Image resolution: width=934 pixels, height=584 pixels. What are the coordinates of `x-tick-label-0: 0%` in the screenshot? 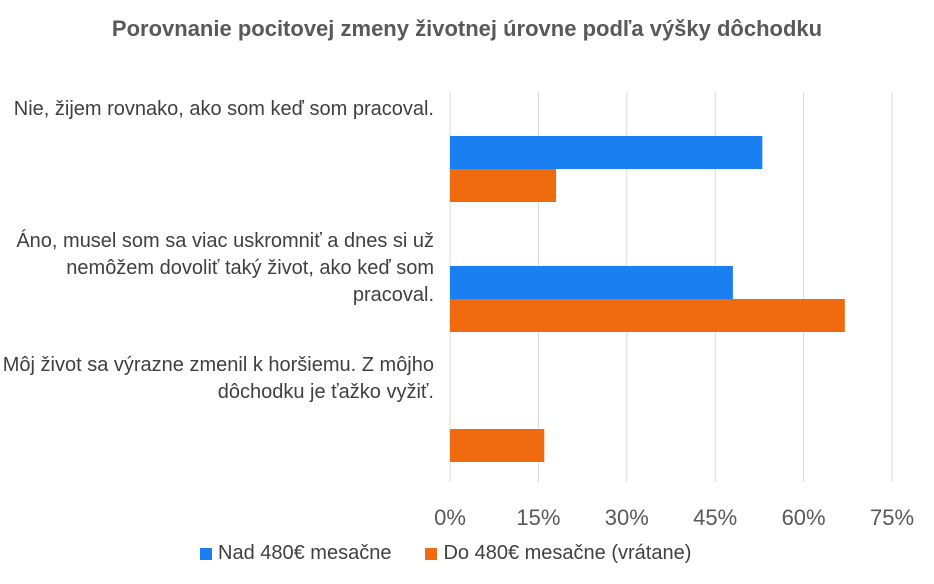 It's located at (450, 517).